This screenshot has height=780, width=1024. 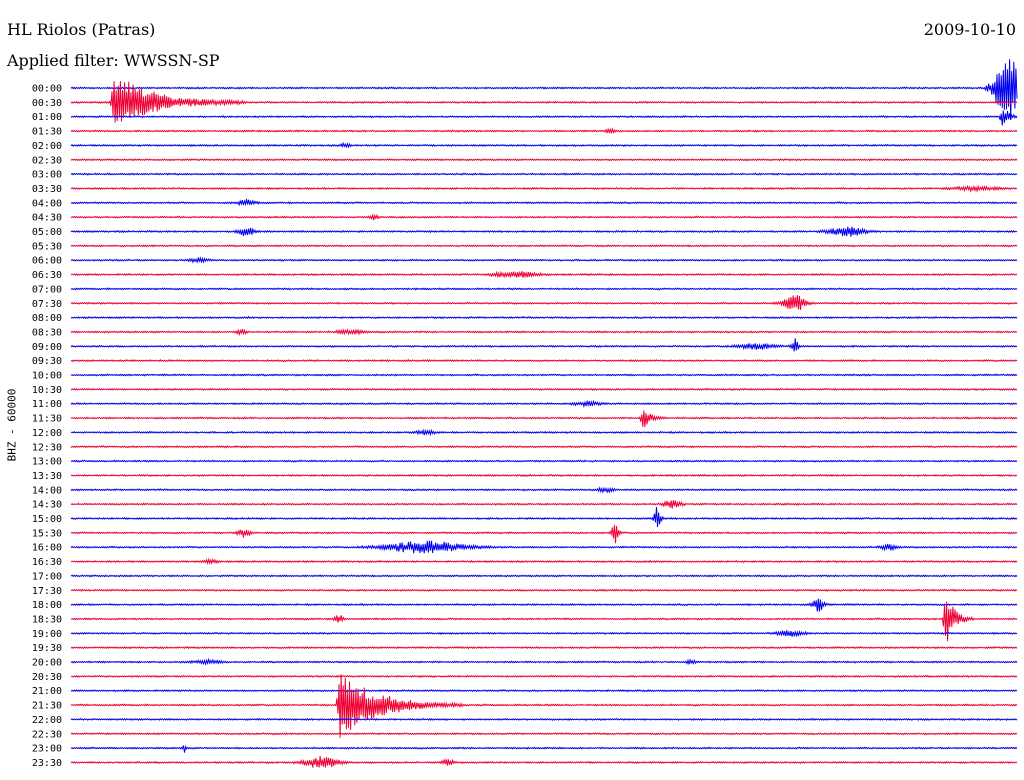 What do you see at coordinates (47, 232) in the screenshot?
I see `time-label: 05:00` at bounding box center [47, 232].